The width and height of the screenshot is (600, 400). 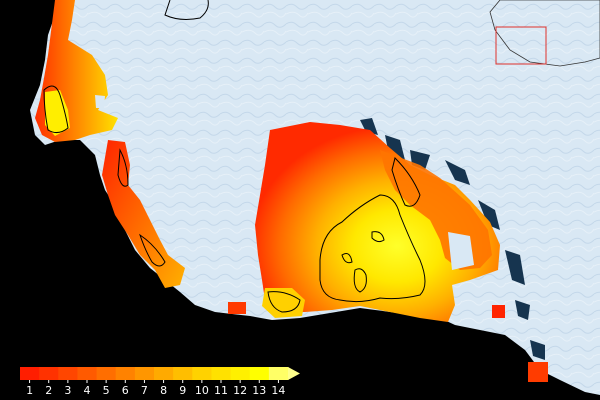 What do you see at coordinates (259, 390) in the screenshot?
I see `colorbar-tick-label: 13` at bounding box center [259, 390].